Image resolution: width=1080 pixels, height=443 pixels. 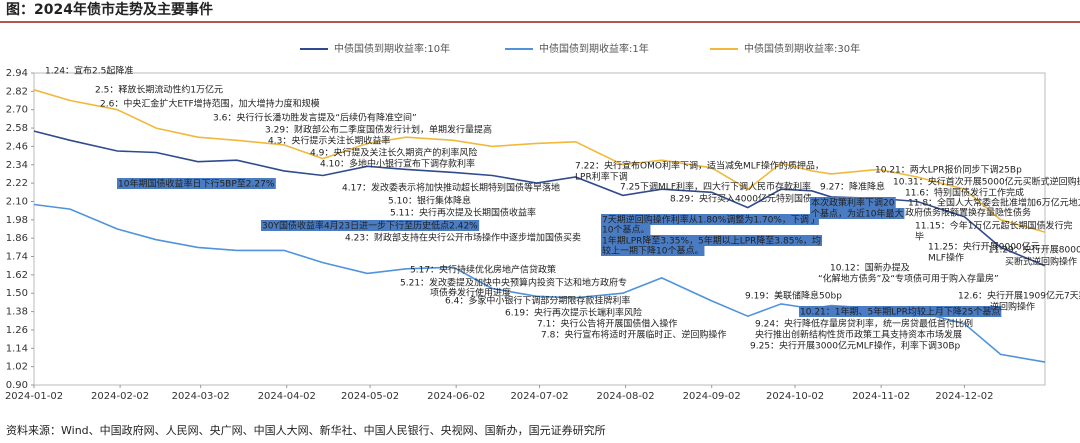 What do you see at coordinates (908, 279) in the screenshot?
I see `annotation: “化解地方债务”及“专项债可用于购入存量房”` at bounding box center [908, 279].